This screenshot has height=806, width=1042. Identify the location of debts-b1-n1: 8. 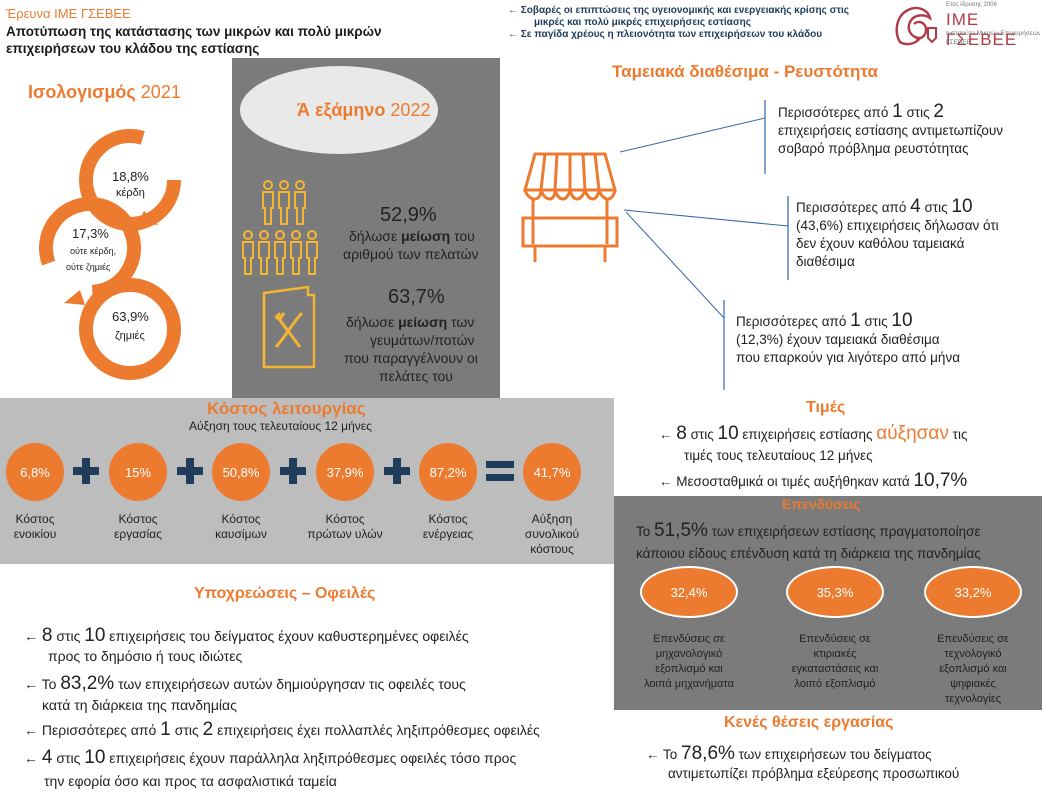
(47, 635).